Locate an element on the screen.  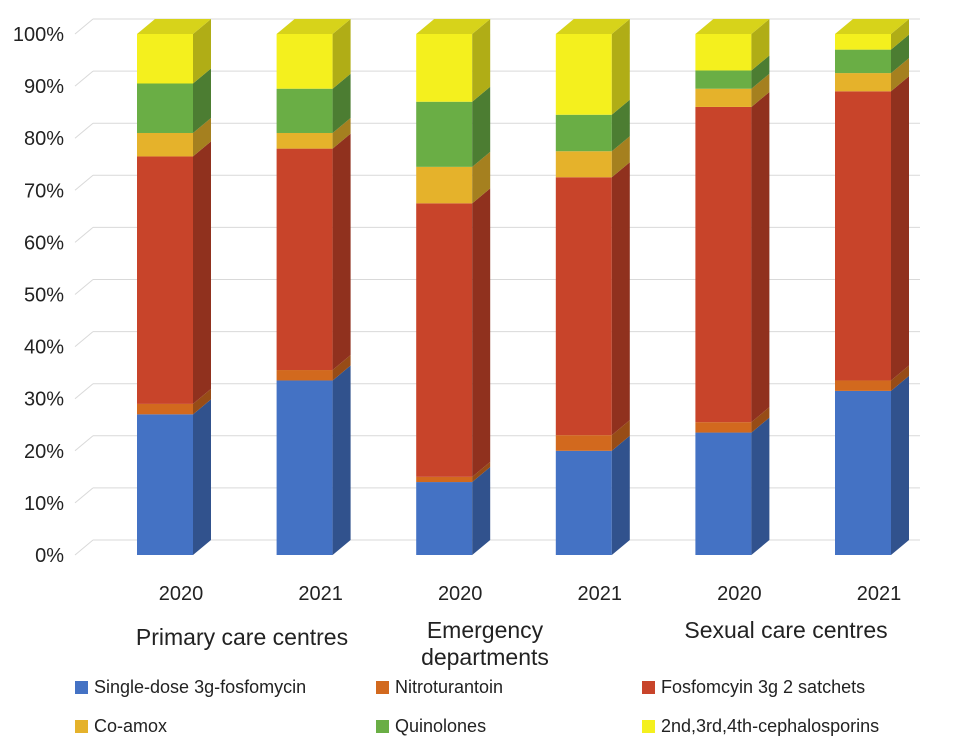
group-label: Sexual care centres is located at coordinates (785, 630).